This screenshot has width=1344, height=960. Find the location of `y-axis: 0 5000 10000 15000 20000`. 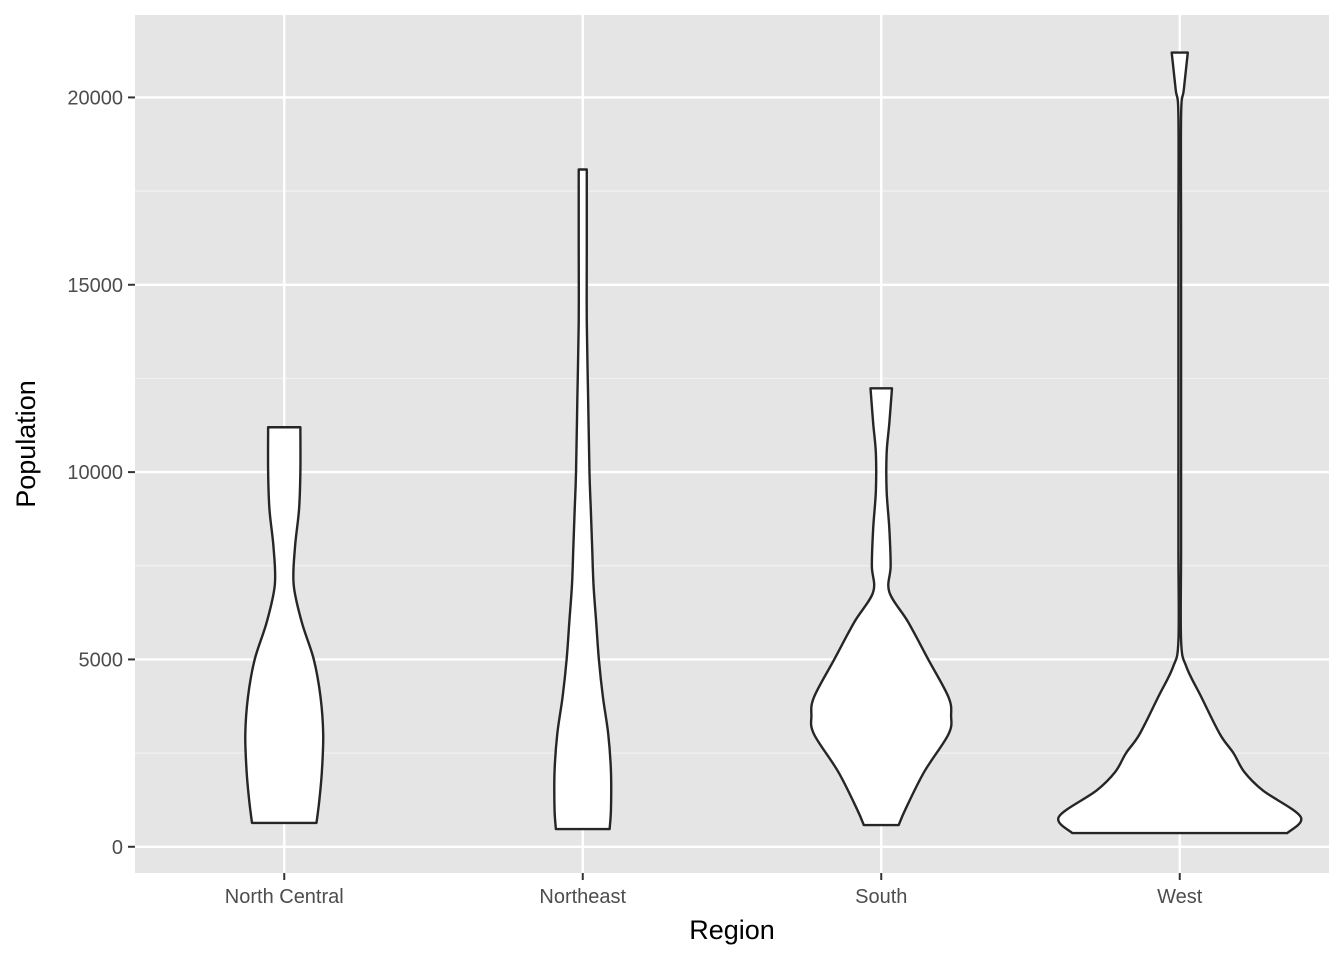

y-axis: 0 5000 10000 15000 20000 is located at coordinates (101, 473).